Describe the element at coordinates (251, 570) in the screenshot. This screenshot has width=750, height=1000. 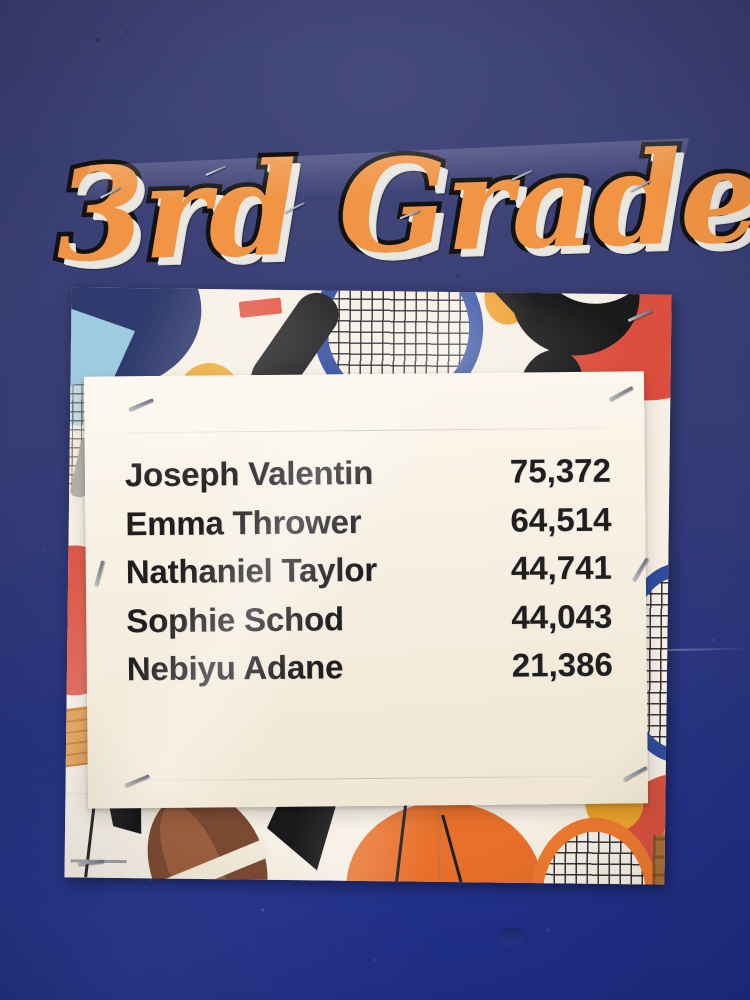
I see `student-name: Nathaniel Taylor` at that location.